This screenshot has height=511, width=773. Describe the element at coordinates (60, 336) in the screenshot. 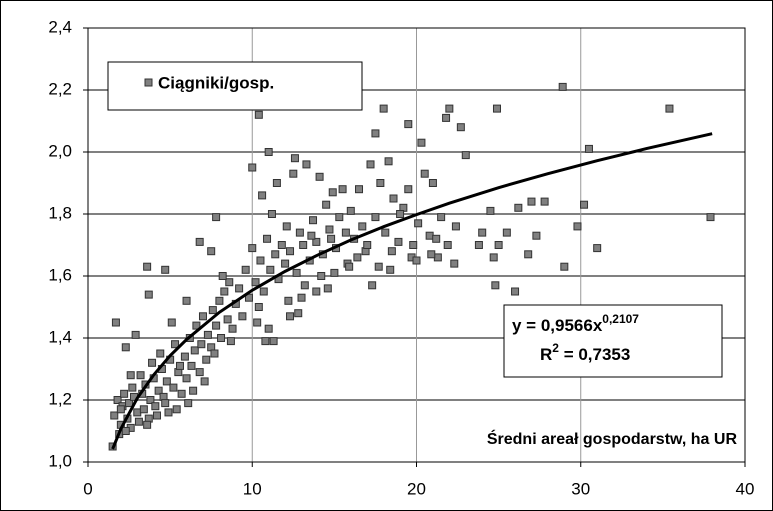

I see `y-tick-label: 1,4` at that location.